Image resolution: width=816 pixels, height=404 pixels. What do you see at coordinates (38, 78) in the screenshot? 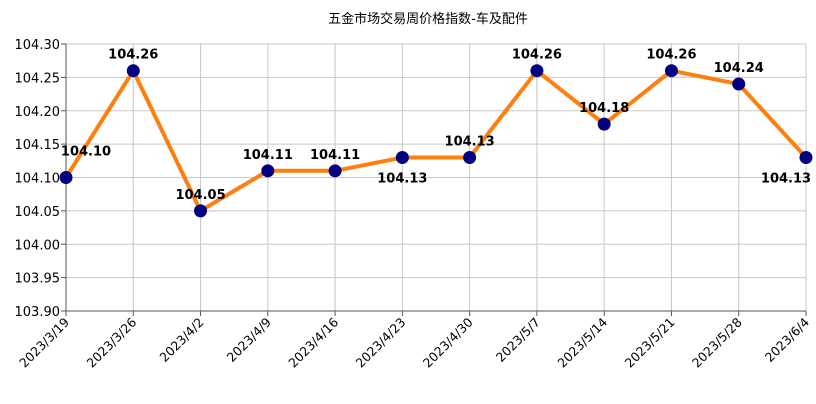
I see `y-tick-label: 104.25` at bounding box center [38, 78].